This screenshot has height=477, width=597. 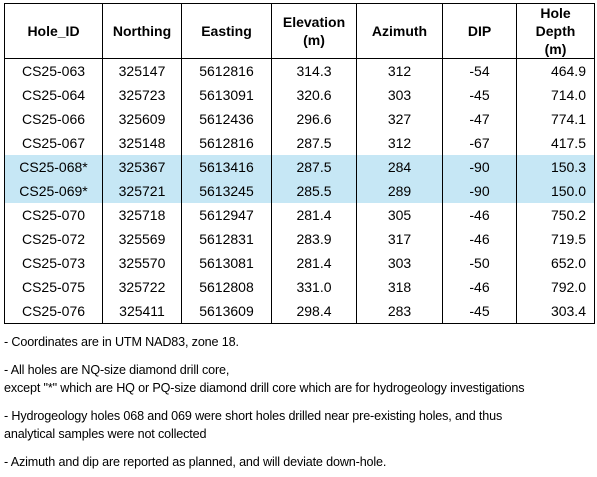 I want to click on cell-hole-depth: 652.0, so click(x=555, y=263).